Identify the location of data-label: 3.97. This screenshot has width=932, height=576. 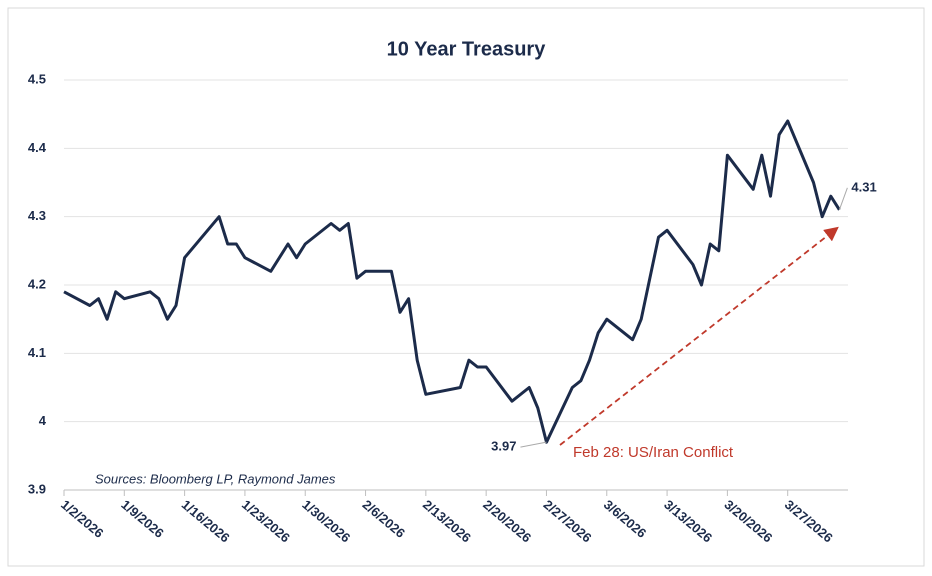
(503, 446).